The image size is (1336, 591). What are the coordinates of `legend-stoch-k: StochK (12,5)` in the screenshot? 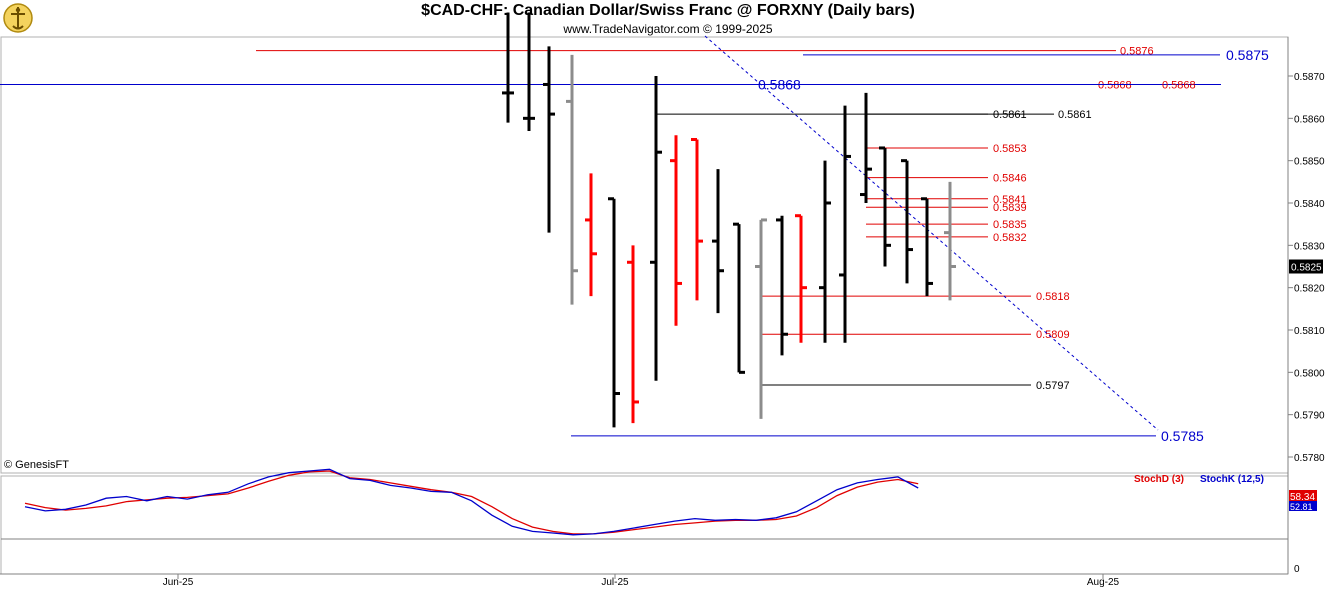 It's located at (1232, 479).